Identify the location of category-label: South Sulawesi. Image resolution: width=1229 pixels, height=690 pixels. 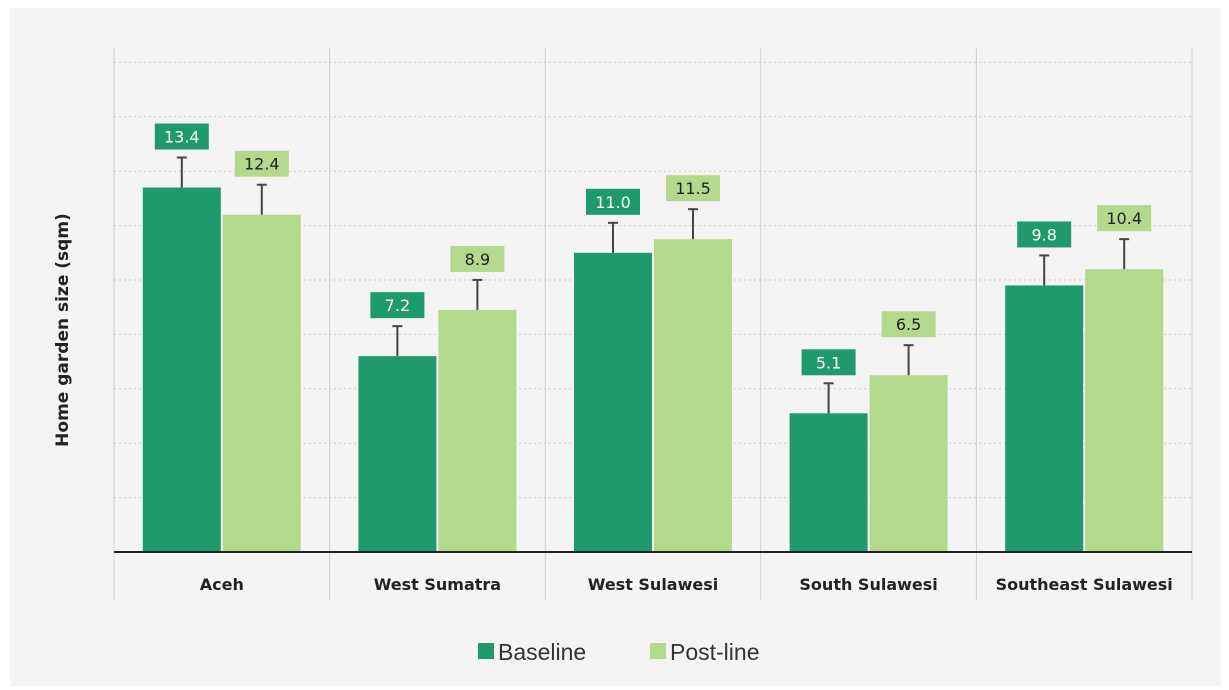
(868, 584).